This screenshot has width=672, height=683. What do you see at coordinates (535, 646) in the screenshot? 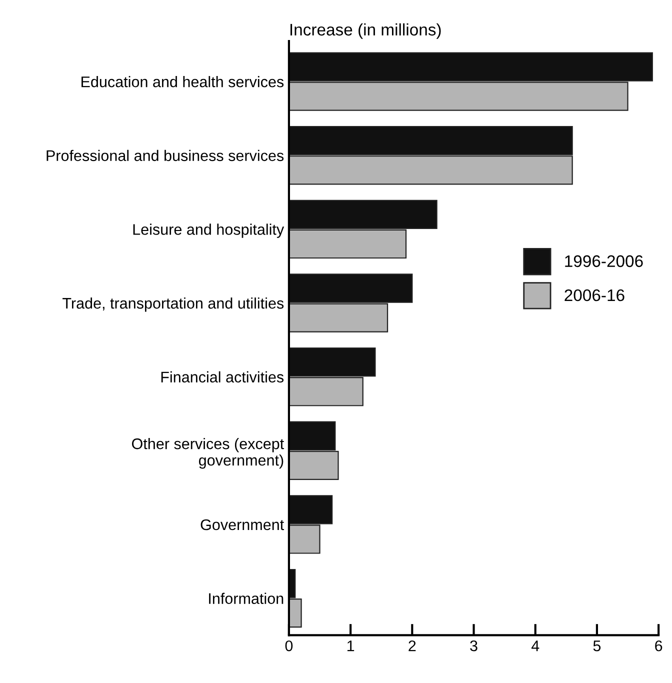
I see `x-tick-label: 4` at bounding box center [535, 646].